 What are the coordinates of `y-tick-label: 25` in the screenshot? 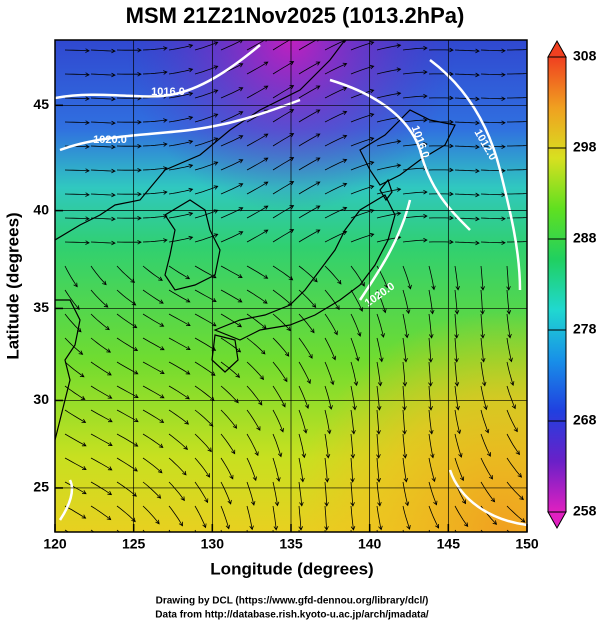 It's located at (41, 487).